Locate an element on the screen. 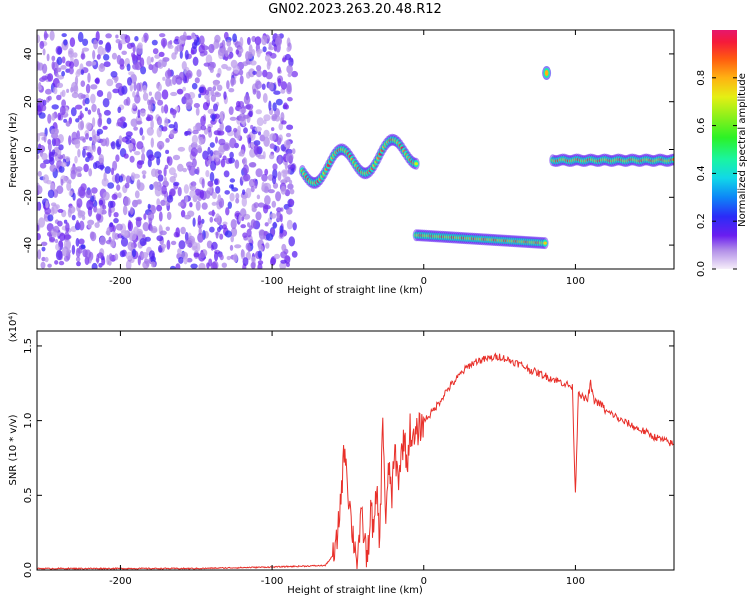 This screenshot has height=600, width=750. heatmap-feature-spot is located at coordinates (547, 73).